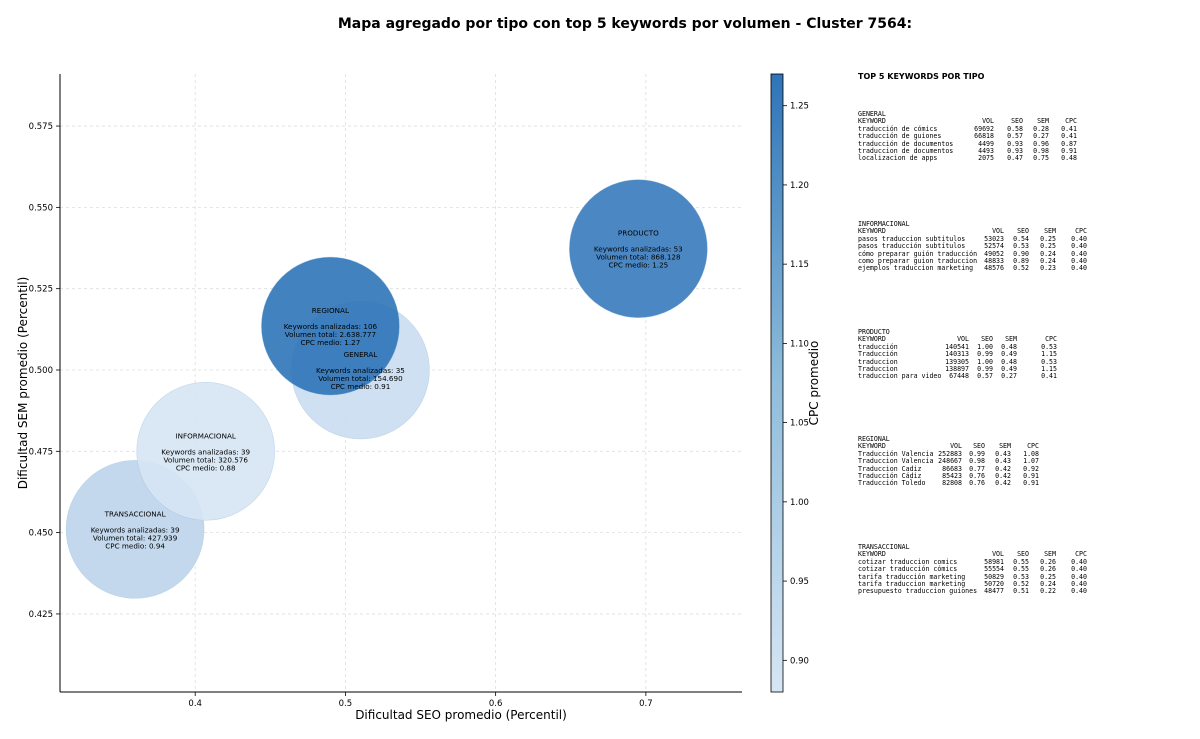  I want to click on sem-cell: 0.75, so click(1041, 158).